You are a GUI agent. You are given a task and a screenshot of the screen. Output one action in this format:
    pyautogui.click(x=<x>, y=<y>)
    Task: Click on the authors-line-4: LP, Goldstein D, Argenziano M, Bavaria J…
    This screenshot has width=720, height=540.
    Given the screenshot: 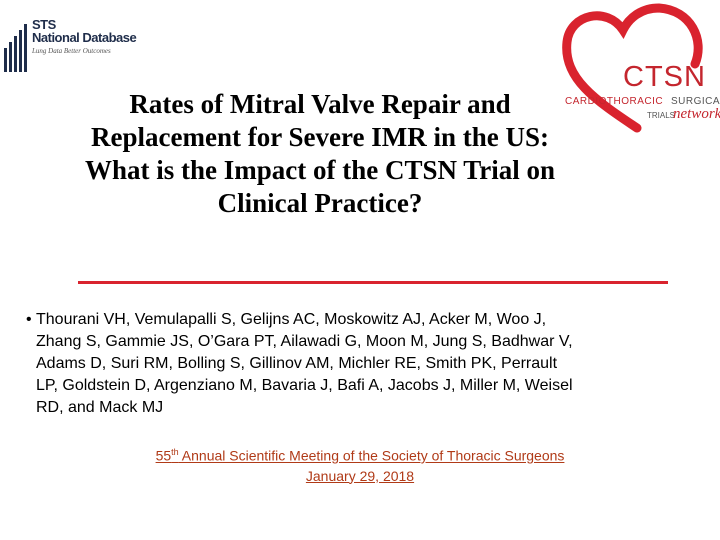 What is the action you would take?
    pyautogui.click(x=304, y=385)
    